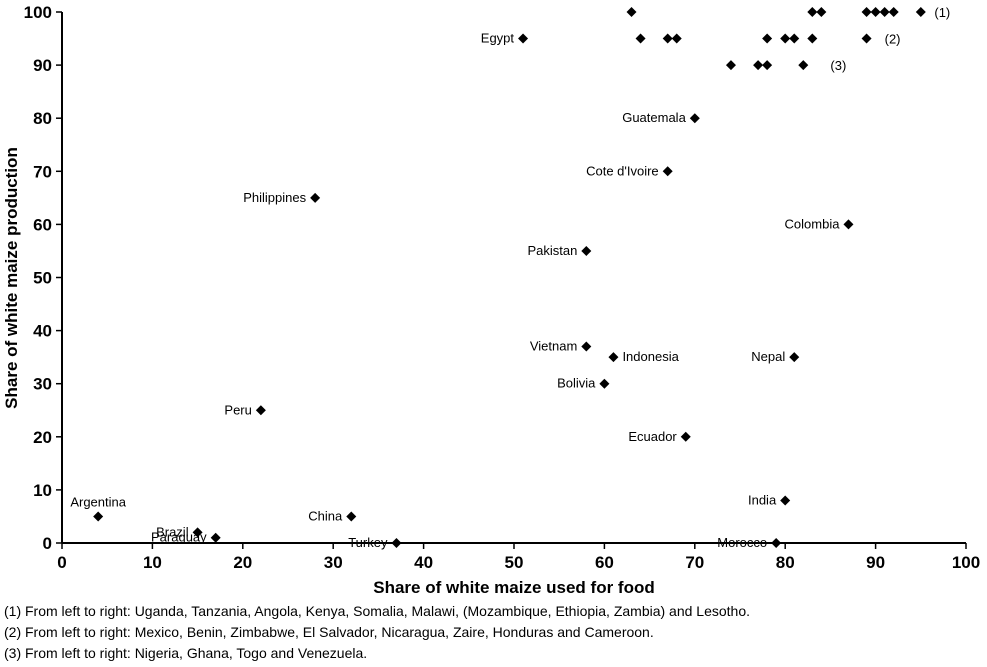 This screenshot has width=987, height=667. What do you see at coordinates (498, 38) in the screenshot?
I see `point-label-egypt: Egypt` at bounding box center [498, 38].